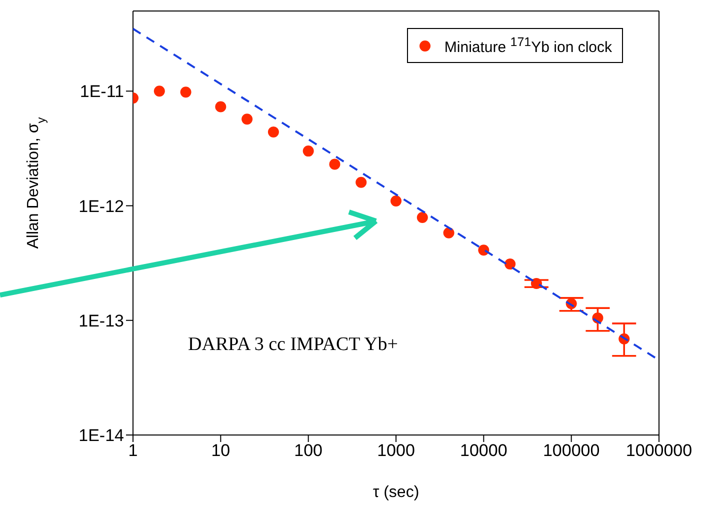 The width and height of the screenshot is (719, 512). What do you see at coordinates (484, 450) in the screenshot?
I see `x-tick-label: 10000` at bounding box center [484, 450].